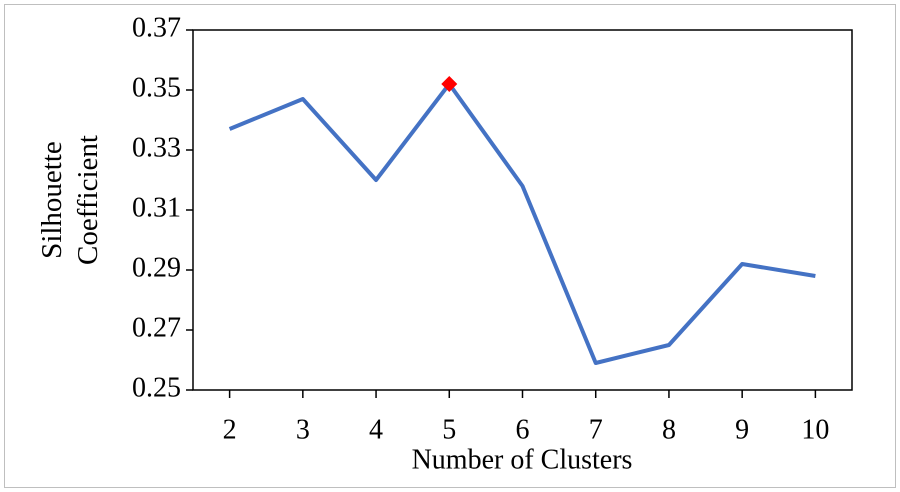 This screenshot has height=492, width=900. Describe the element at coordinates (230, 429) in the screenshot. I see `x-tick-label: 2` at that location.